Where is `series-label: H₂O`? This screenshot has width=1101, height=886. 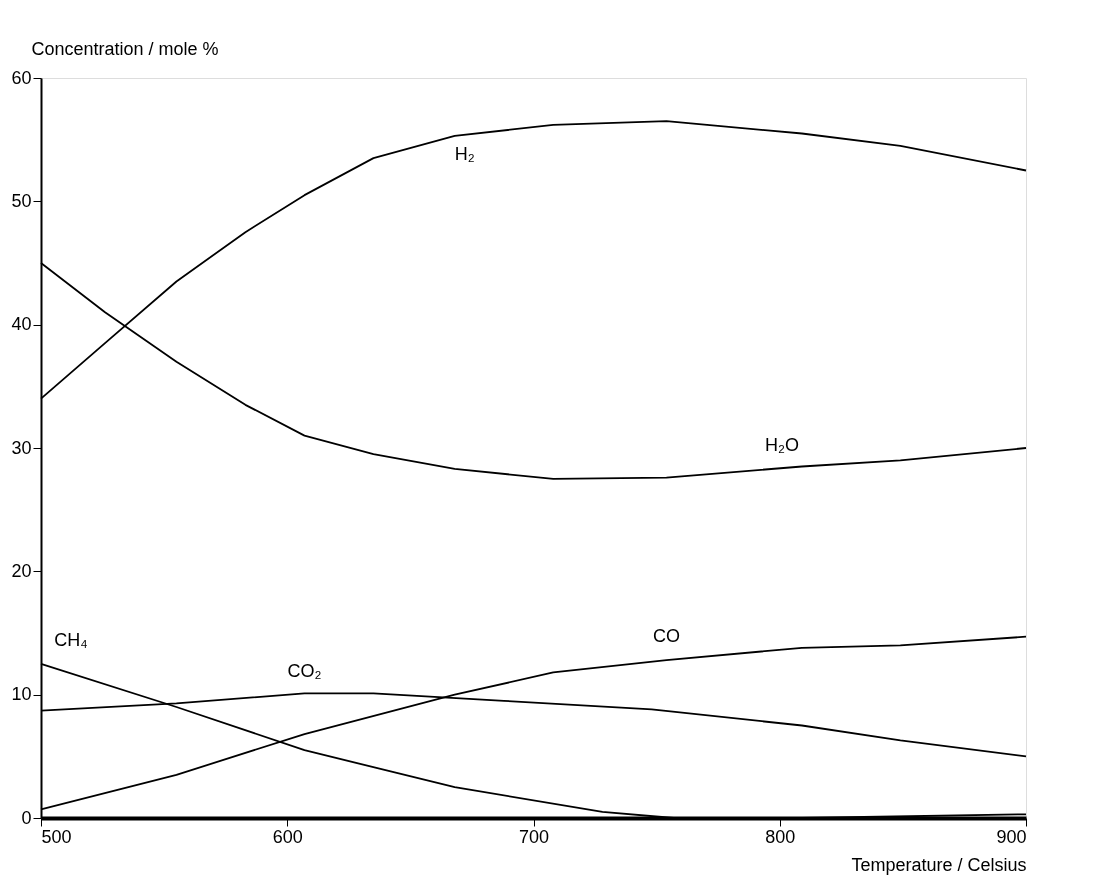
series-label: H₂O is located at coordinates (781, 444).